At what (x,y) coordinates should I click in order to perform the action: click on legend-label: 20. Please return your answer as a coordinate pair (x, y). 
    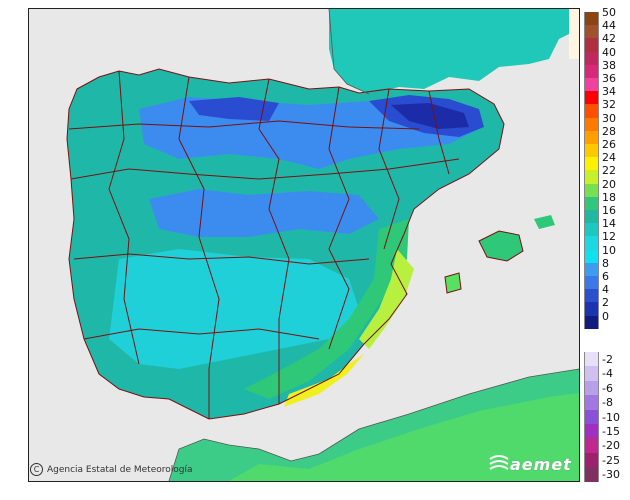
    Looking at the image, I should click on (609, 184).